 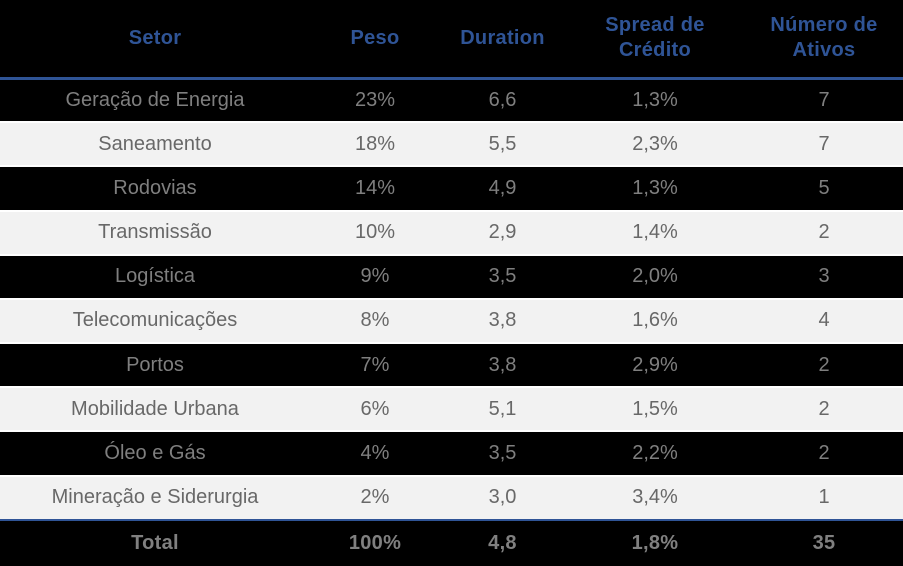 I want to click on cell-peso: 4%, so click(x=375, y=453).